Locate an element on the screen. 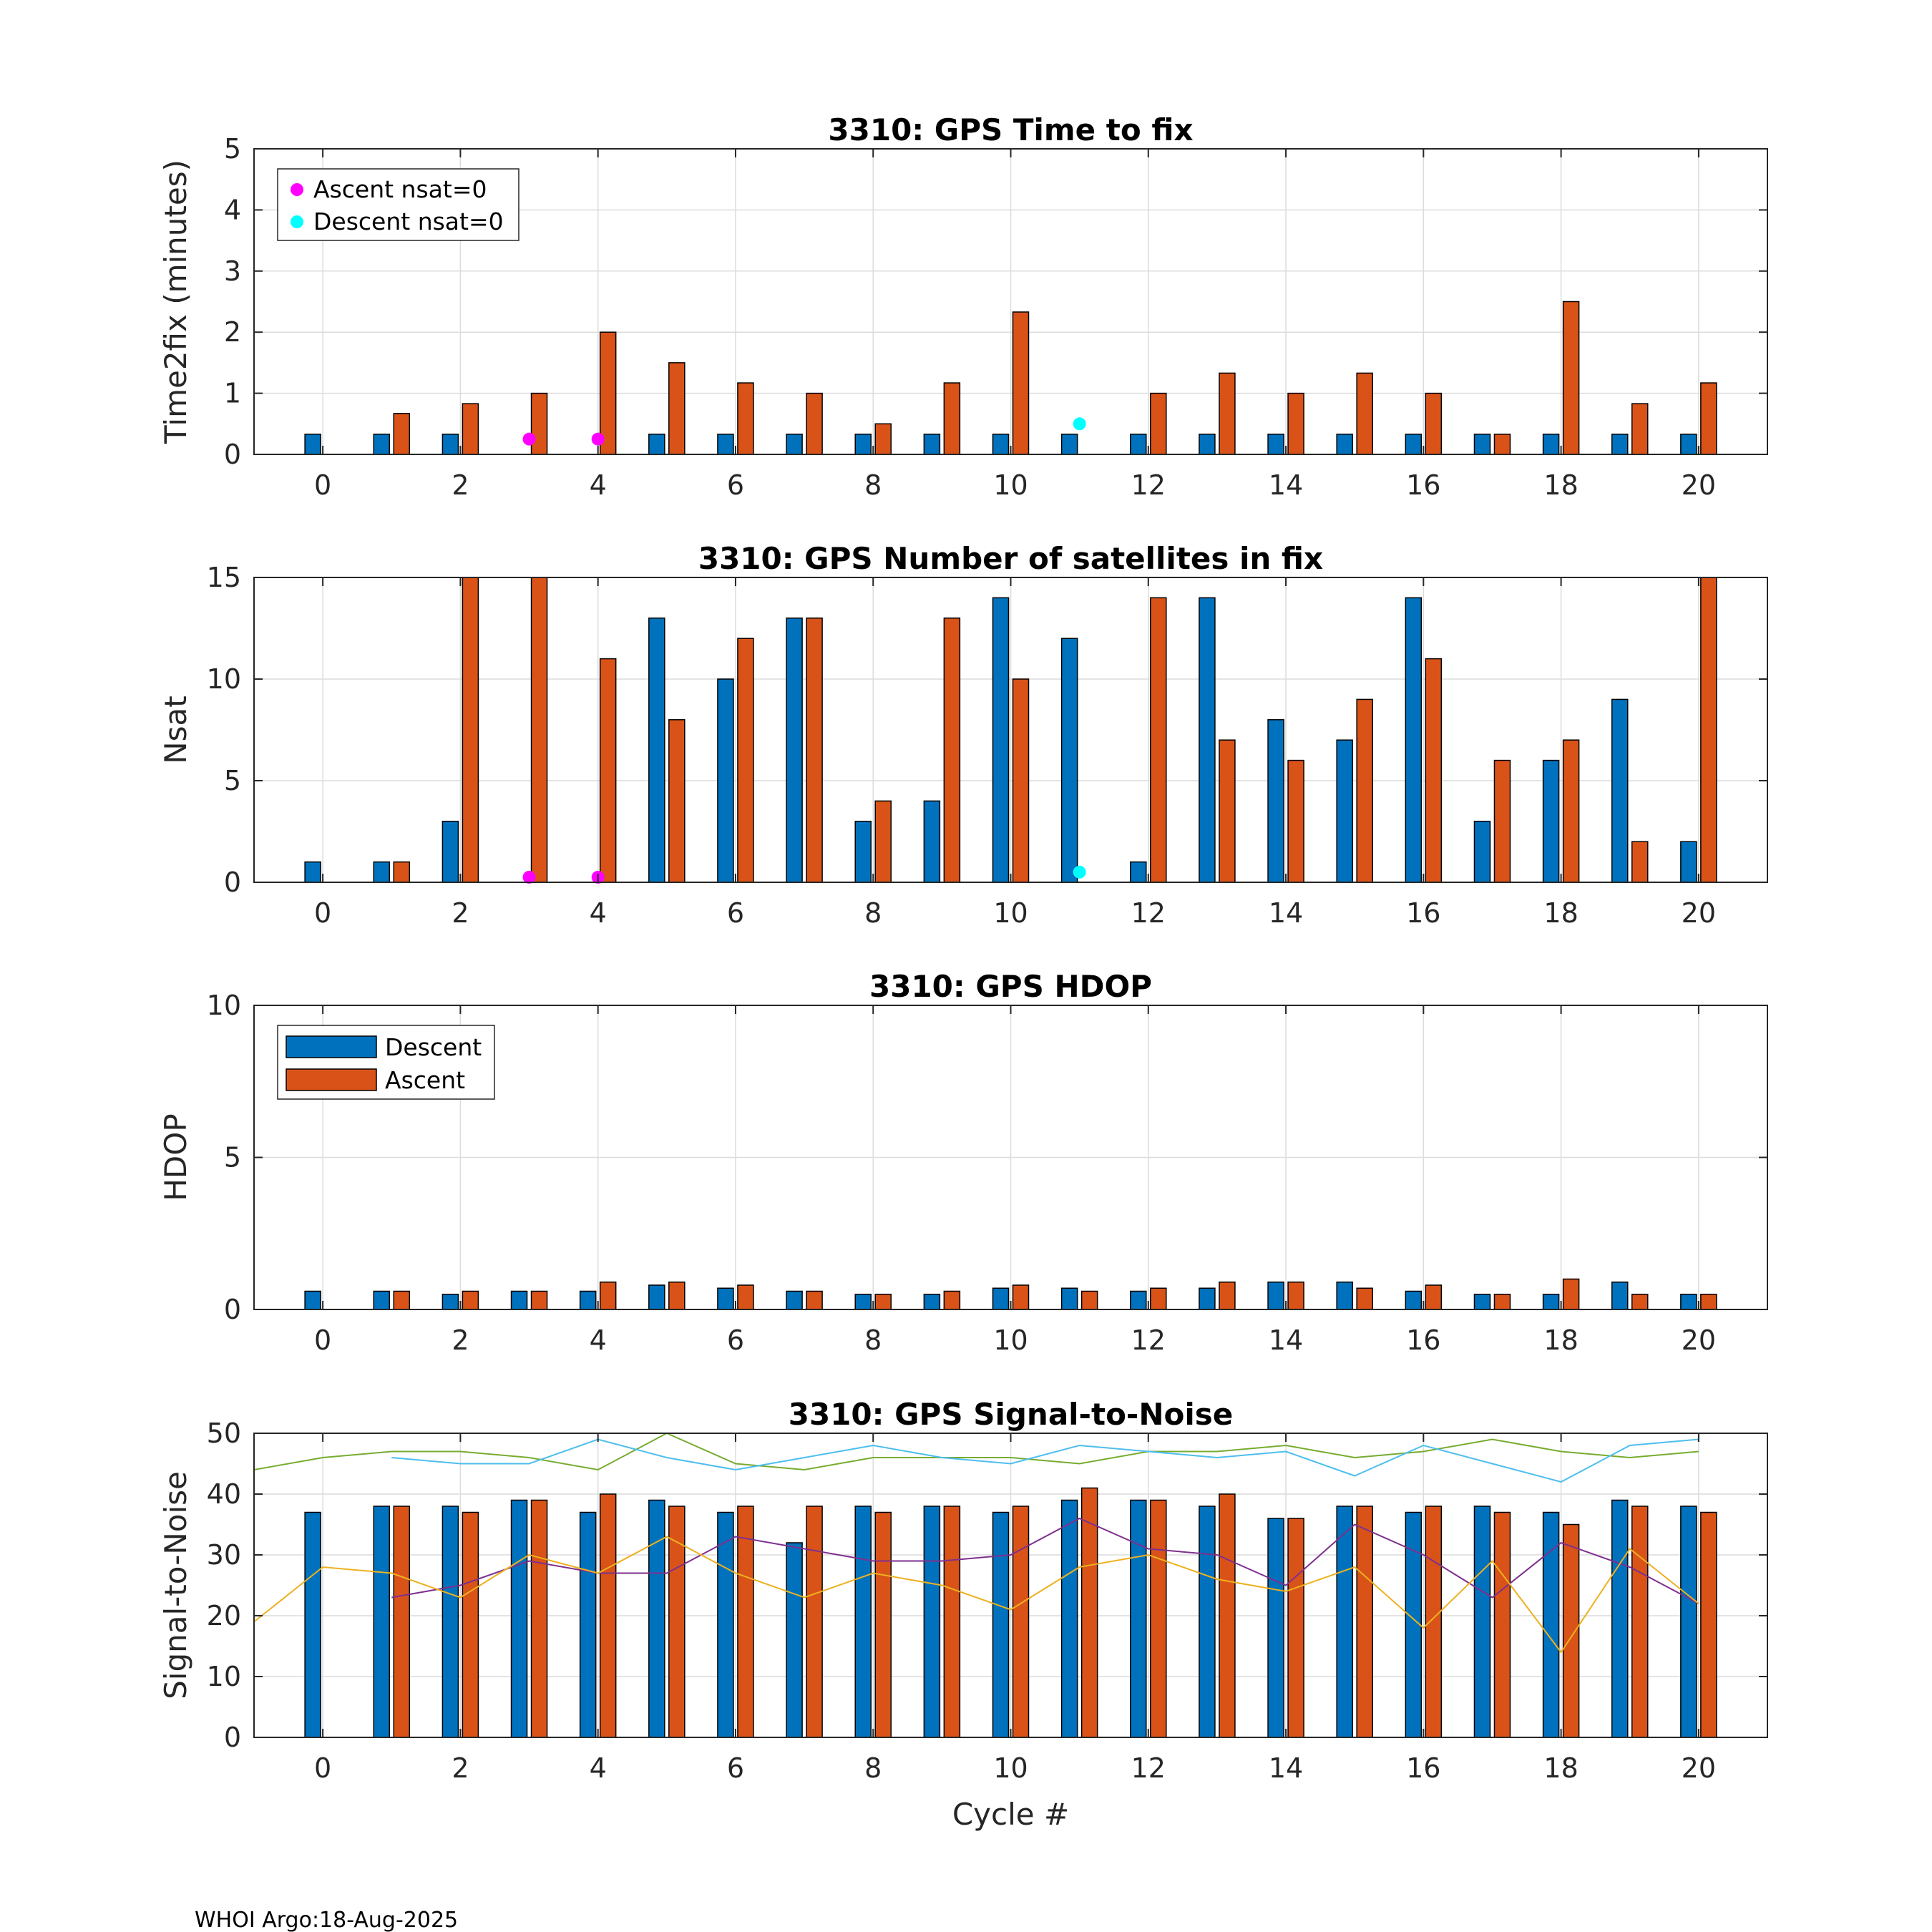 The height and width of the screenshot is (1932, 1932). y-tick-label: 5 is located at coordinates (232, 149).